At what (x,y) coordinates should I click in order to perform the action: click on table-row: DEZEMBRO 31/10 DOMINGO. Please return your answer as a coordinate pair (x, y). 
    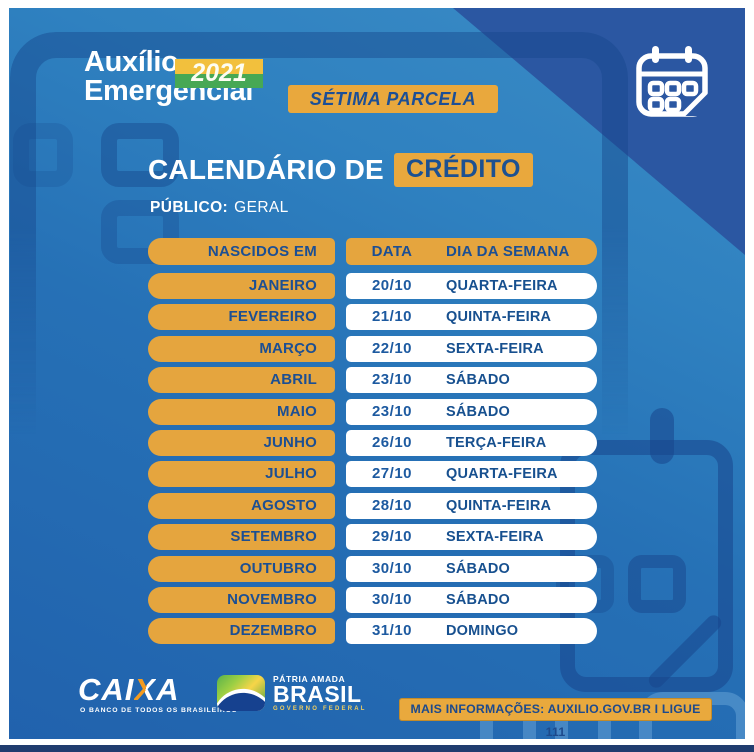
    Looking at the image, I should click on (372, 631).